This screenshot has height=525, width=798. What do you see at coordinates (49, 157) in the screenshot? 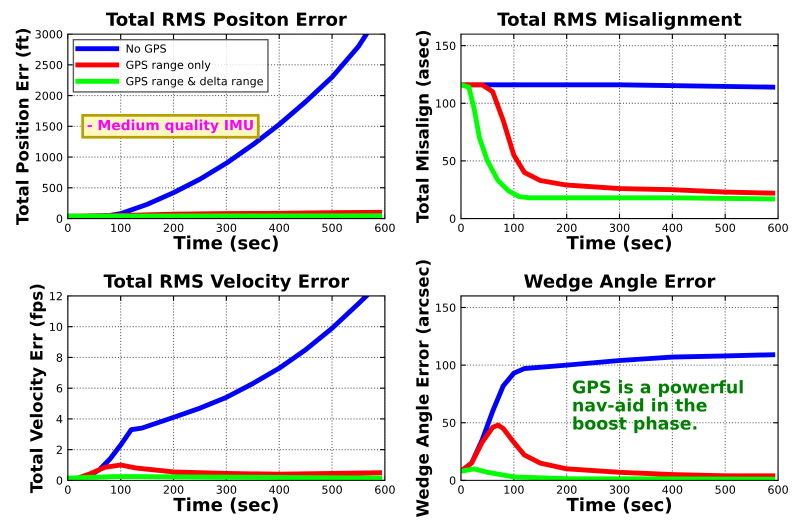
I see `y-tick-label: 1000` at bounding box center [49, 157].